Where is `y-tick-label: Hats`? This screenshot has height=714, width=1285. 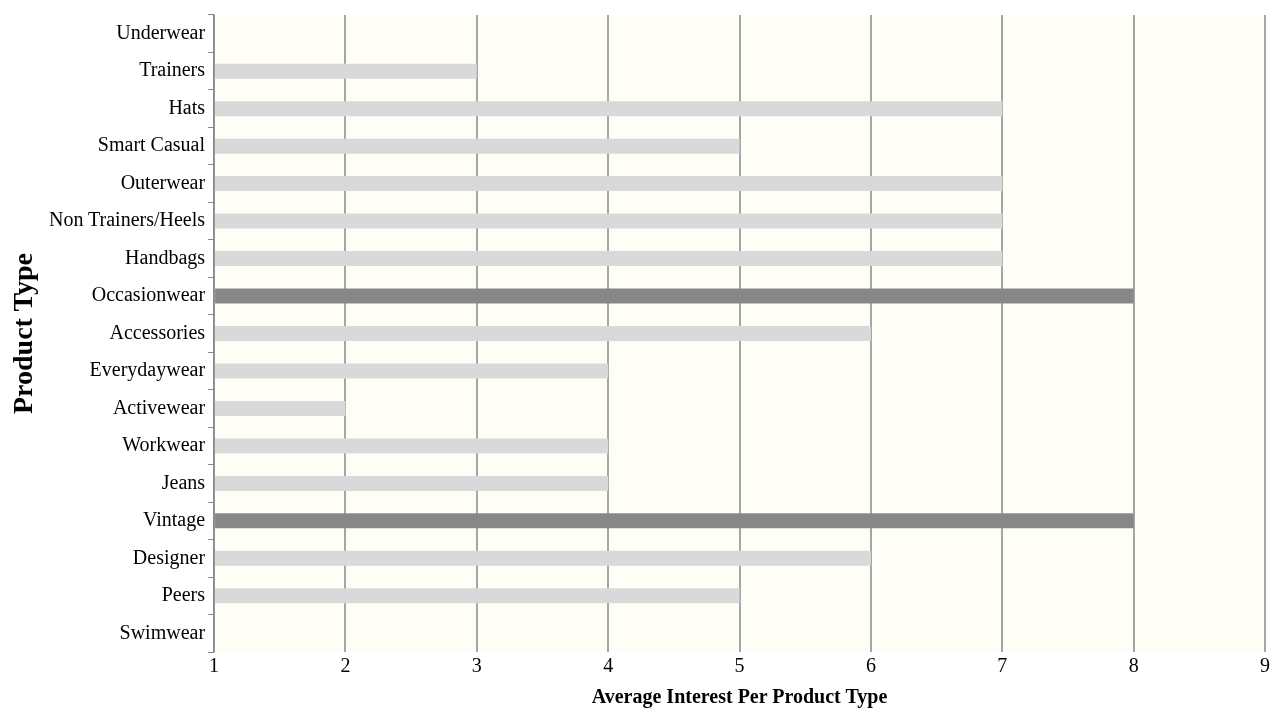 y-tick-label: Hats is located at coordinates (187, 106).